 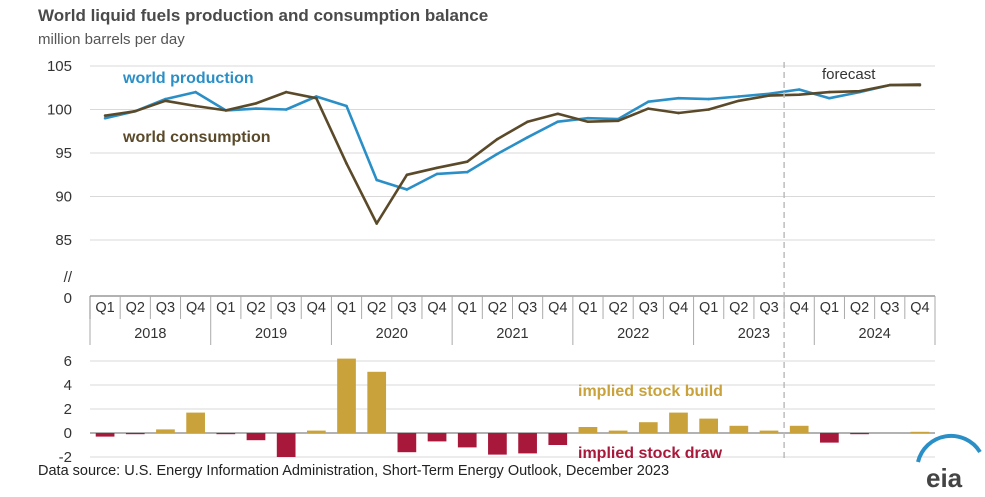 I want to click on eia-logo: eia, so click(x=949, y=463).